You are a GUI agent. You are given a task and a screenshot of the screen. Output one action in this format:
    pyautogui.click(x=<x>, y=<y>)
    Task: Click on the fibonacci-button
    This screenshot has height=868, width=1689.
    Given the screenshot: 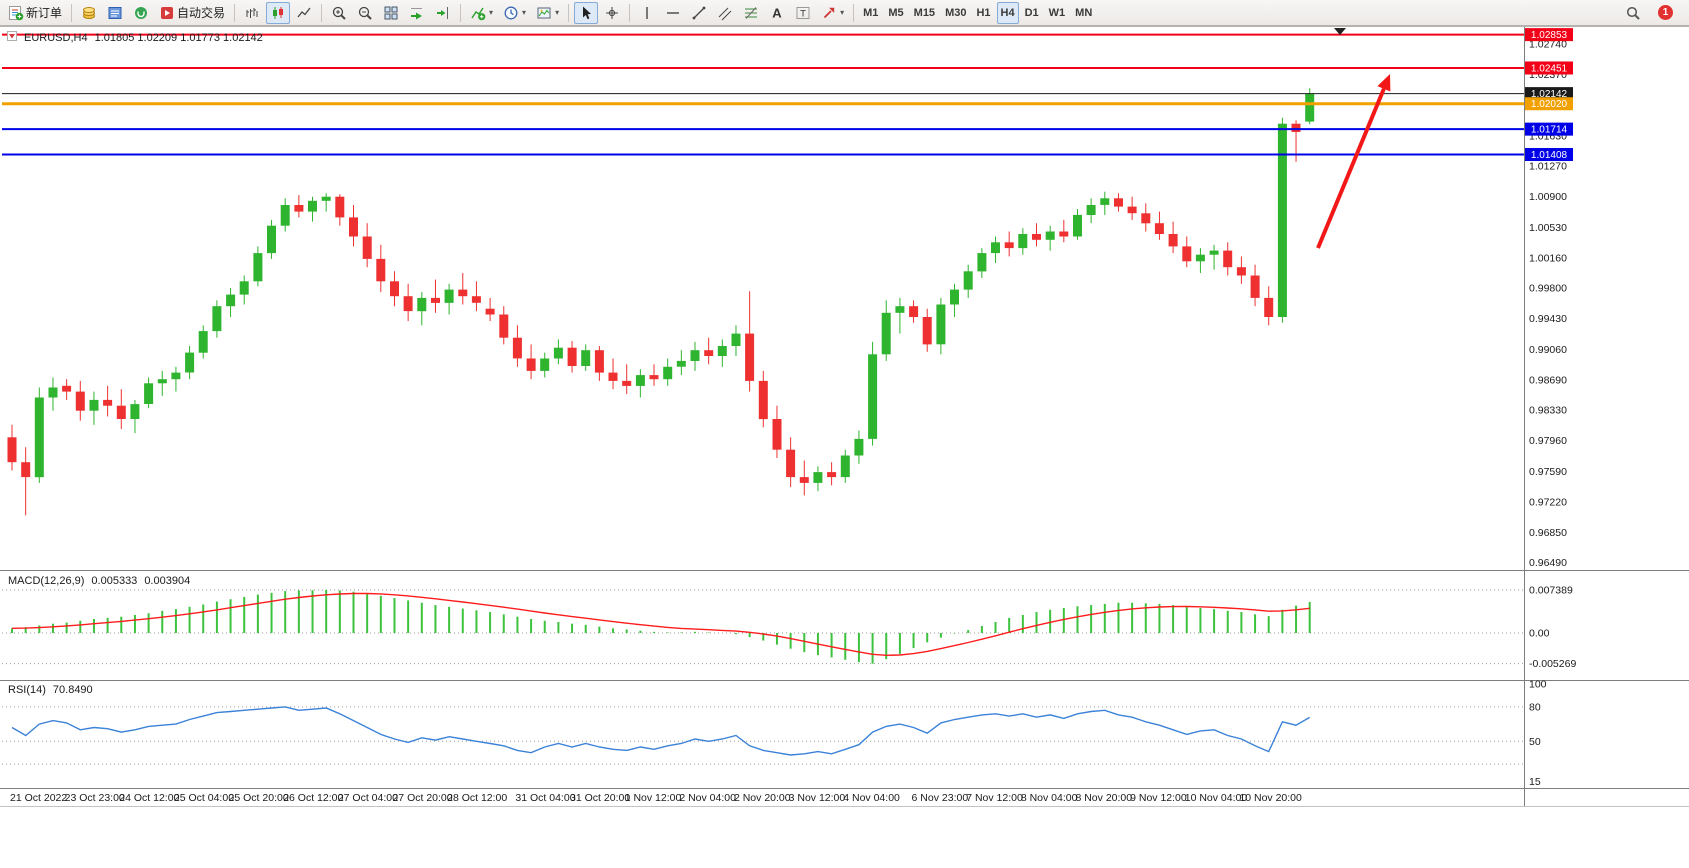 What is the action you would take?
    pyautogui.click(x=751, y=13)
    